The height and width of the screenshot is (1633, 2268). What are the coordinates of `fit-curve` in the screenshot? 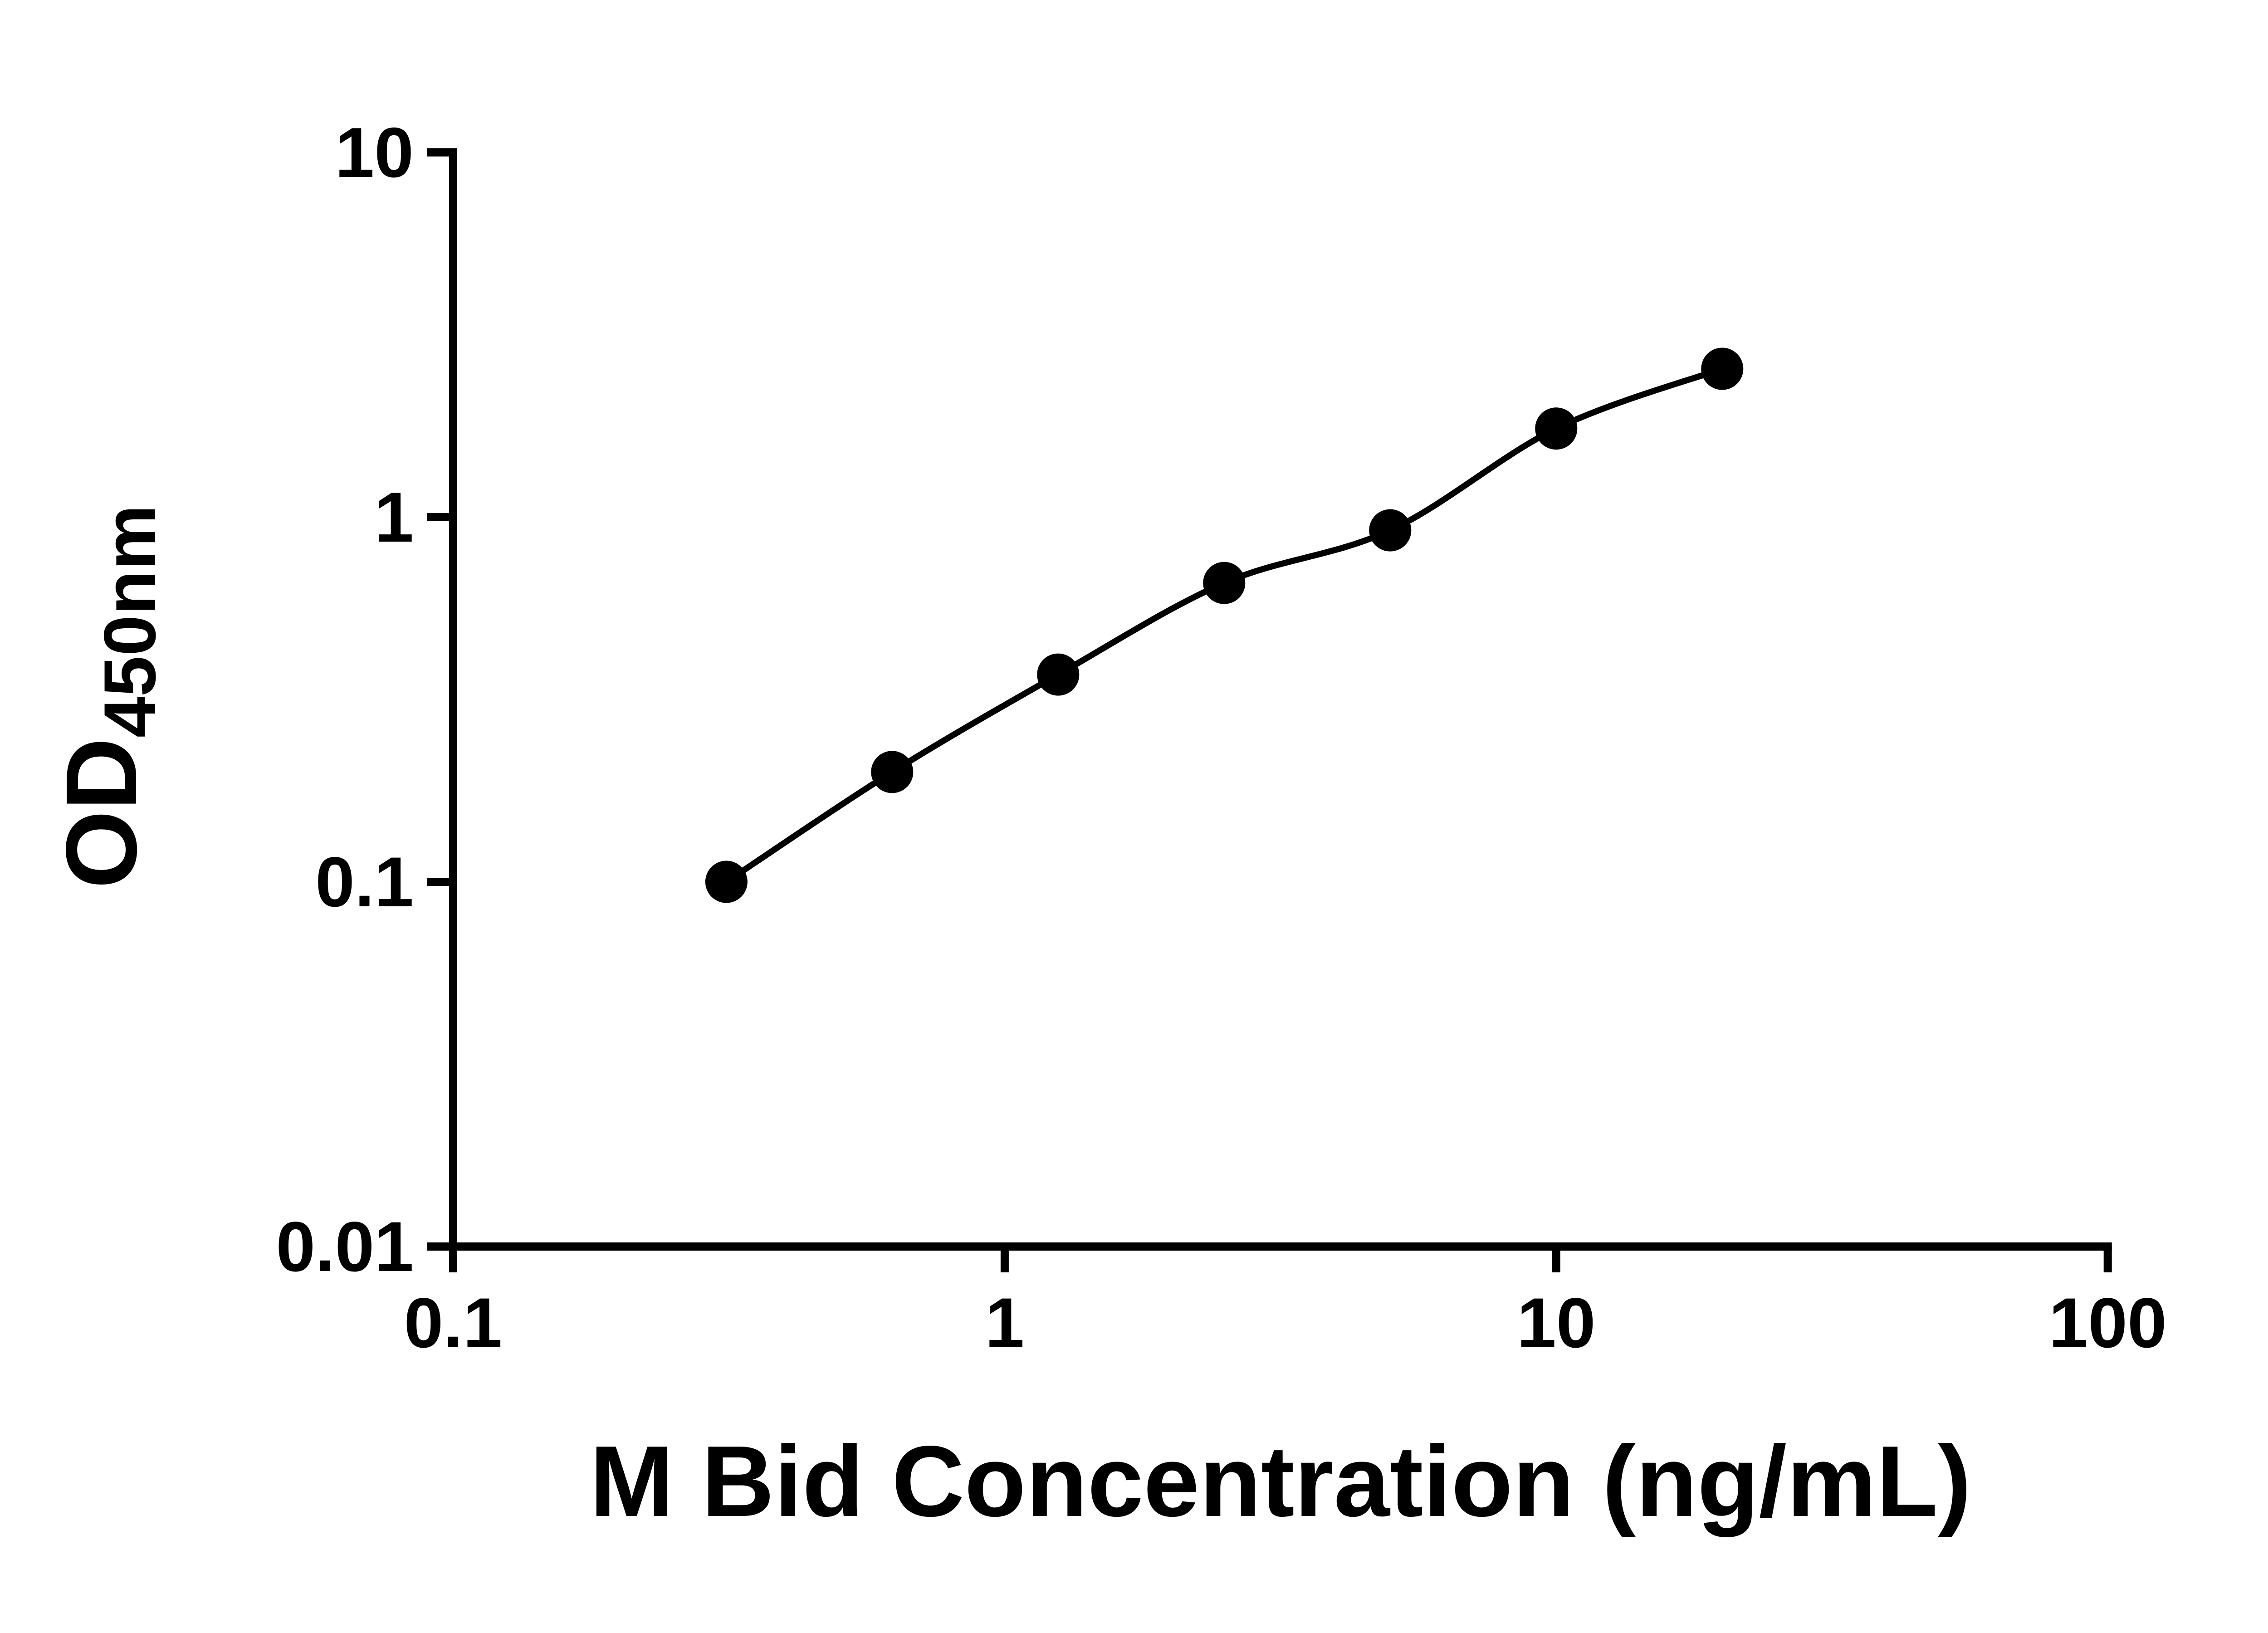 It's located at (1224, 625).